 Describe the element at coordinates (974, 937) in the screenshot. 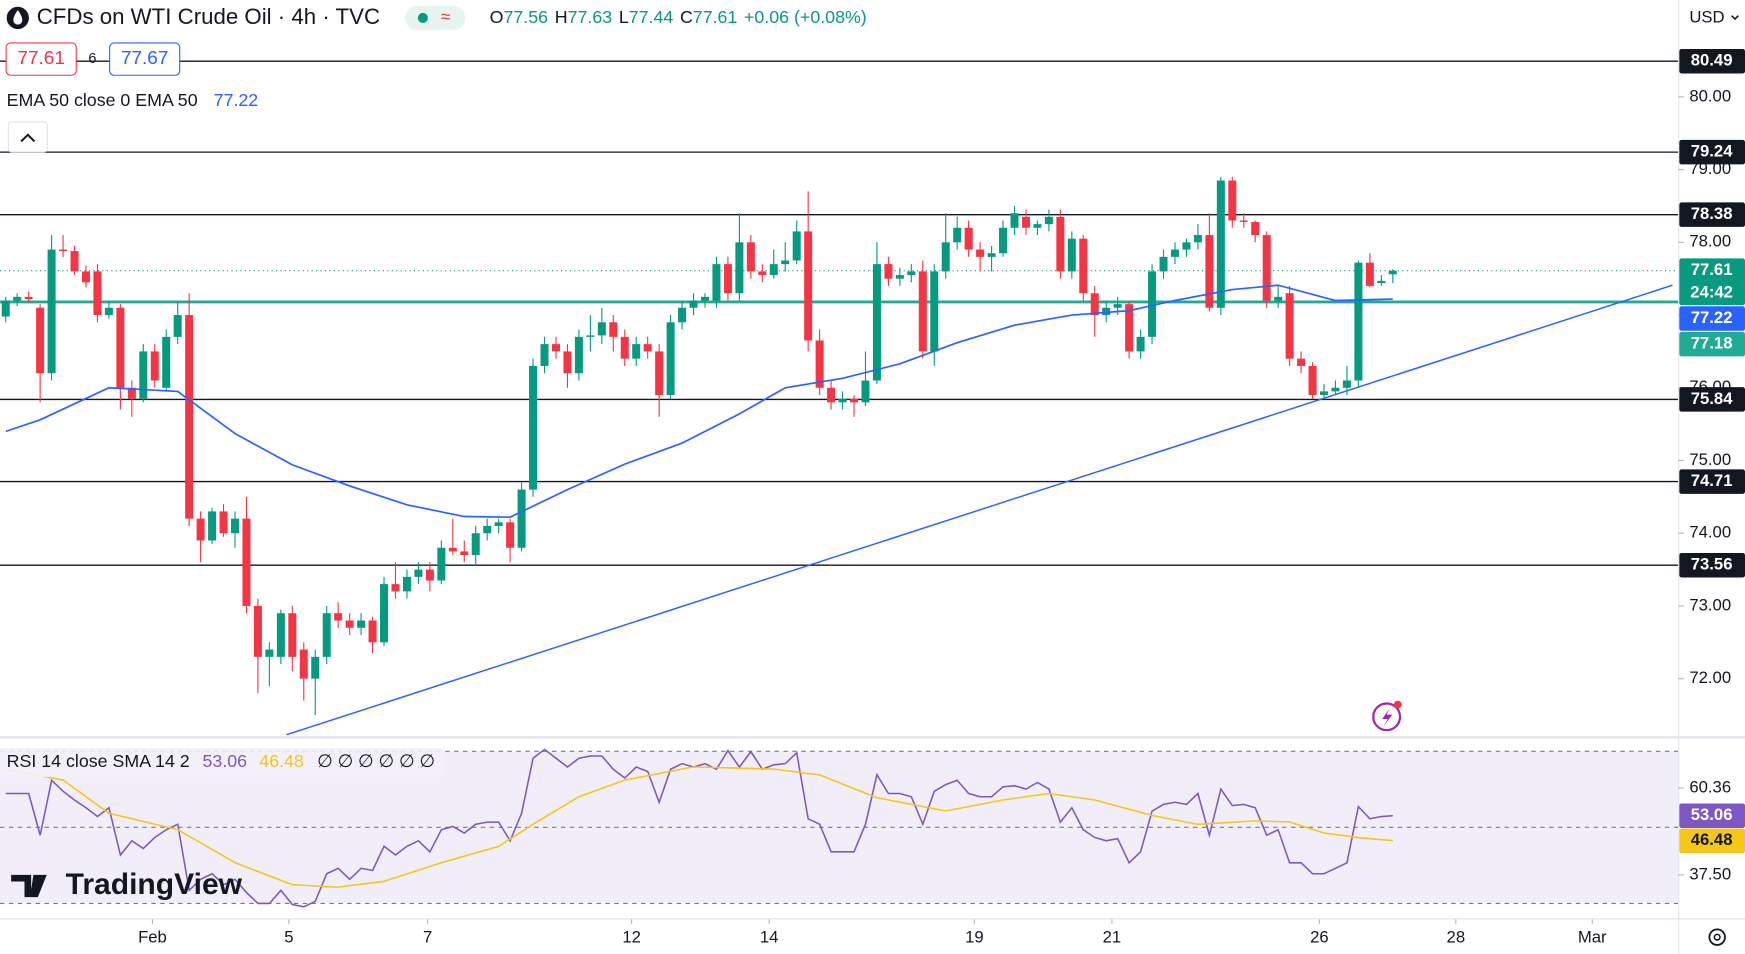

I see `x-tick-label: 19` at that location.